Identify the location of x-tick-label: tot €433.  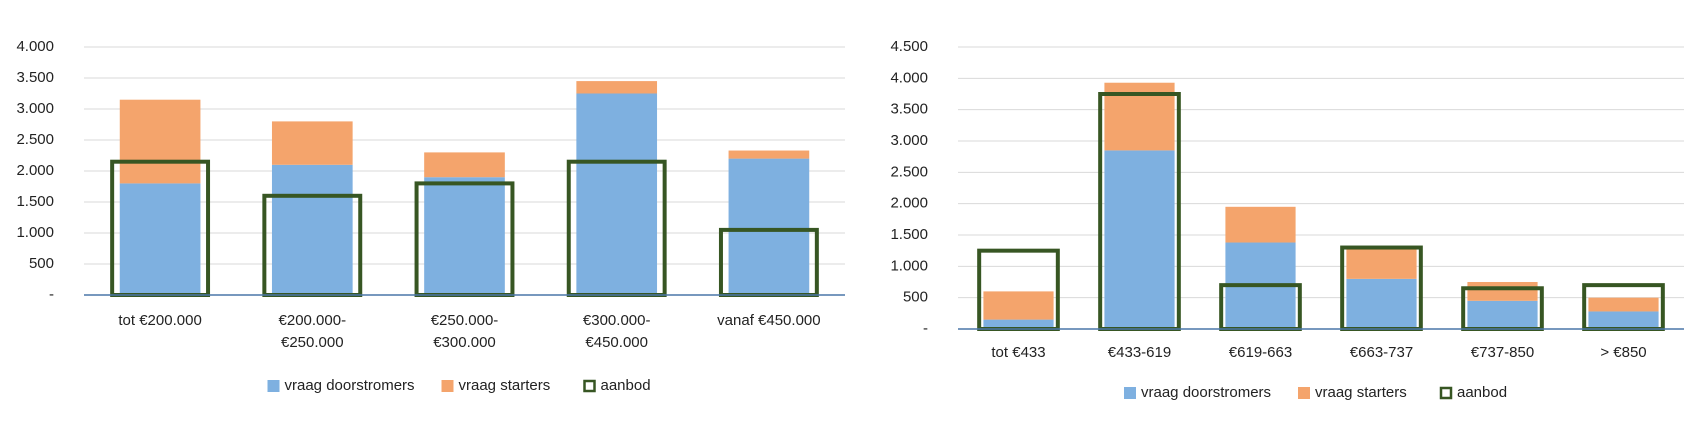
(1018, 352).